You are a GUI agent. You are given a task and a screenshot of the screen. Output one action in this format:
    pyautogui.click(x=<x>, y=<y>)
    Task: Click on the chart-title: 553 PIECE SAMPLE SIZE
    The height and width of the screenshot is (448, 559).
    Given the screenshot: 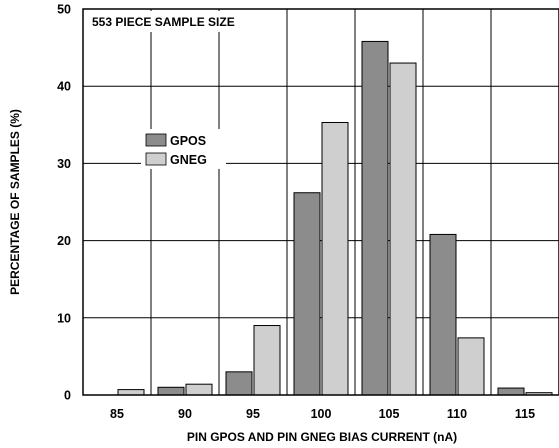 What is the action you would take?
    pyautogui.click(x=163, y=22)
    